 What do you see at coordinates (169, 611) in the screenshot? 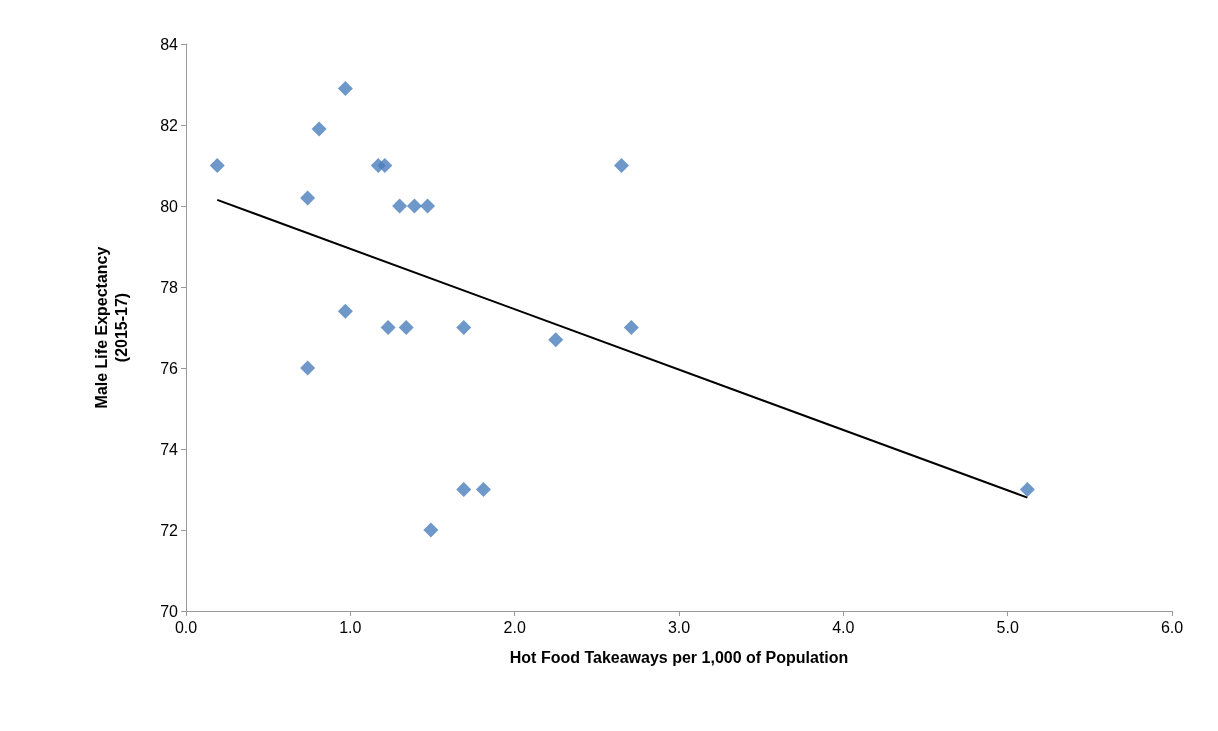
I see `y-tick-label: 70` at bounding box center [169, 611].